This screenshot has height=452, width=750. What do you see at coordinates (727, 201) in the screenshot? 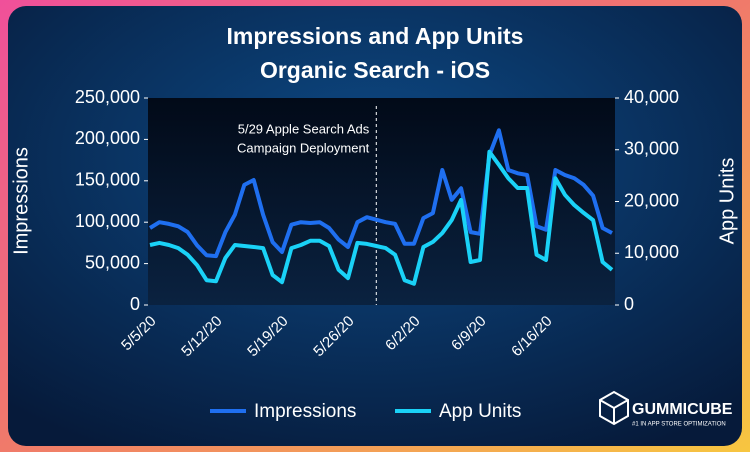
I see `y2-axis-label: App Units` at bounding box center [727, 201].